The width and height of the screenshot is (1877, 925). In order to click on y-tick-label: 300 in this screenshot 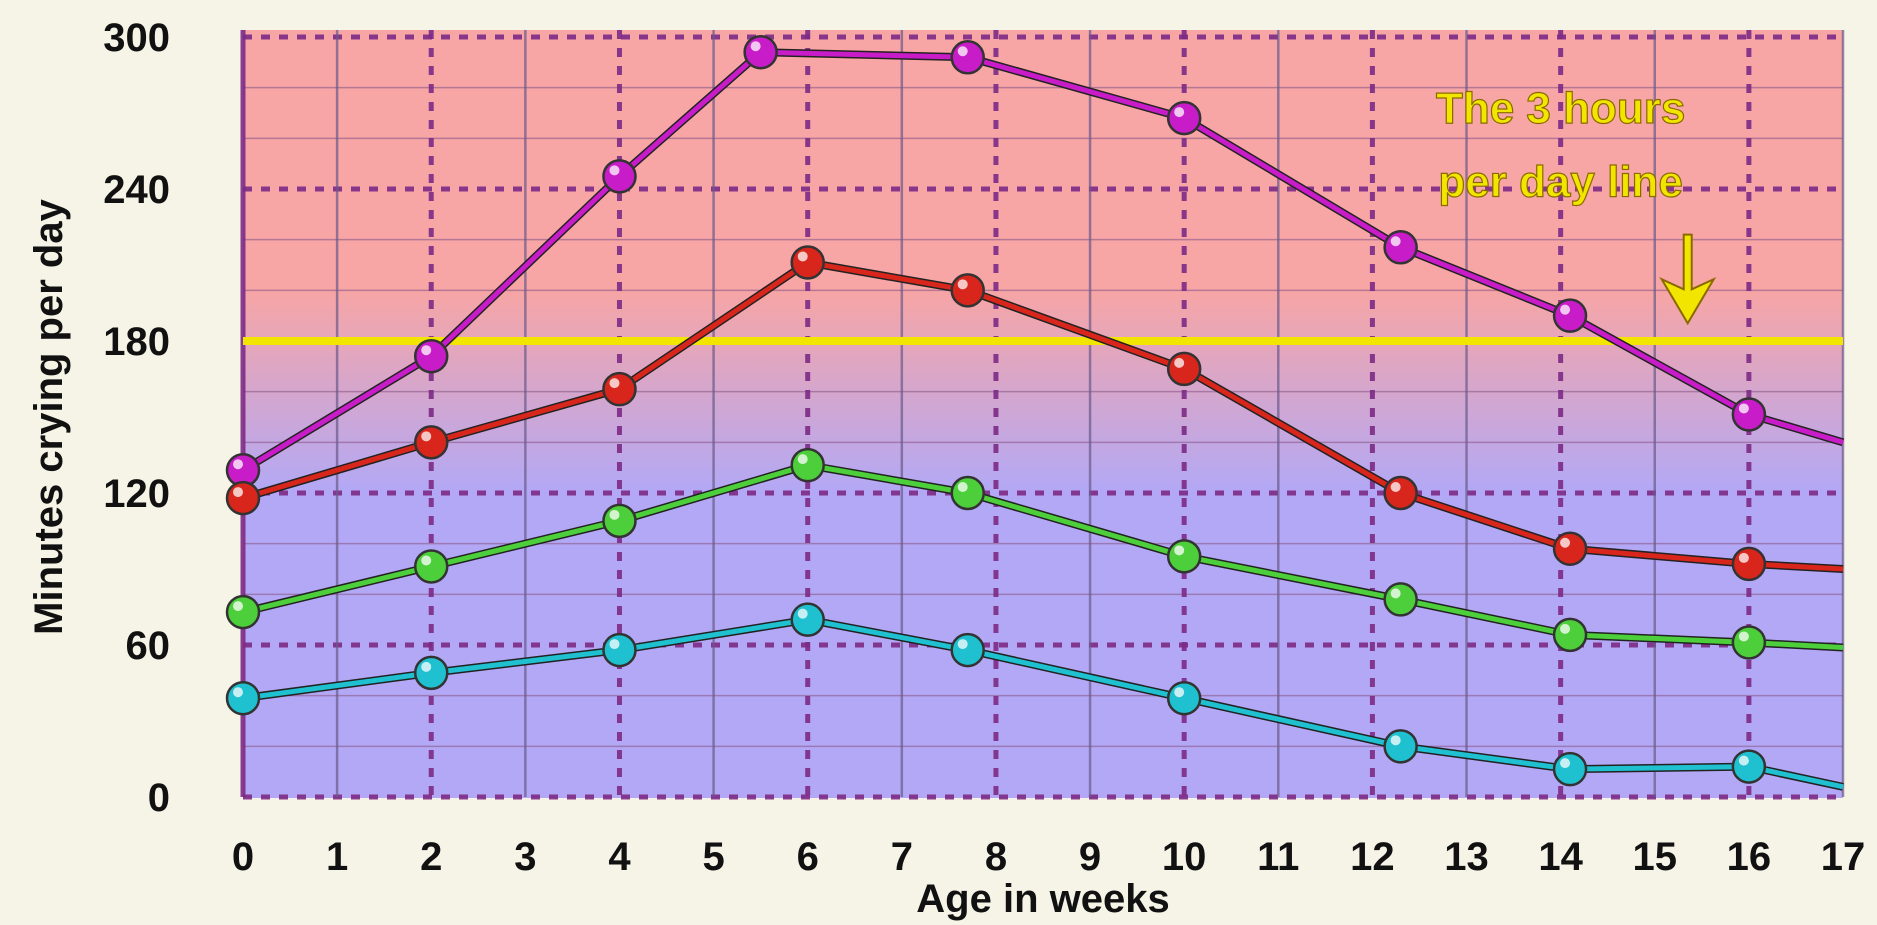, I will do `click(136, 38)`.